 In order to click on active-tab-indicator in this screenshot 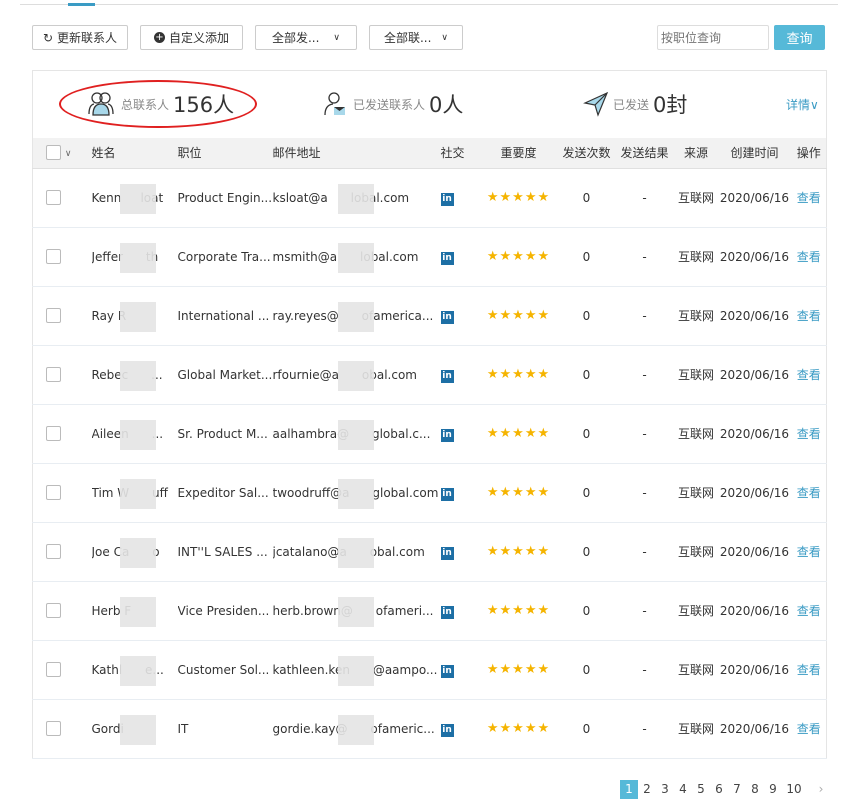, I will do `click(81, 4)`.